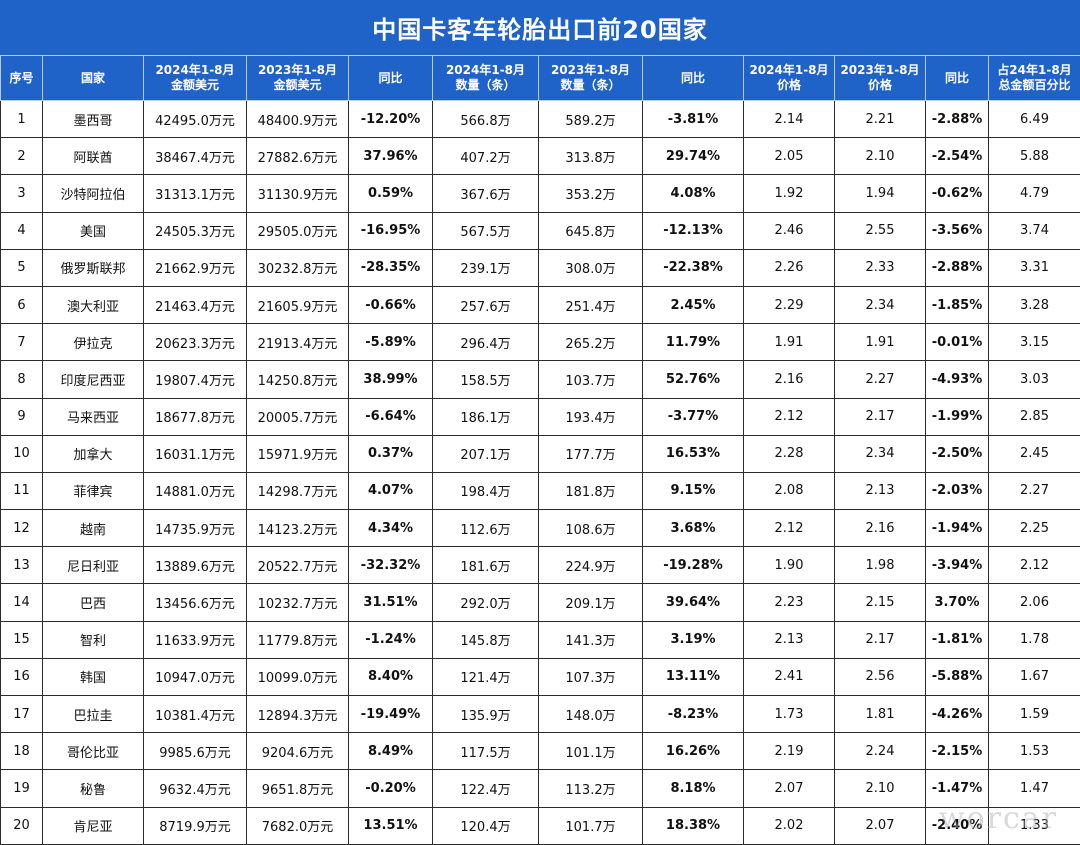 The image size is (1080, 845). I want to click on table-cell: 645.8万, so click(591, 230).